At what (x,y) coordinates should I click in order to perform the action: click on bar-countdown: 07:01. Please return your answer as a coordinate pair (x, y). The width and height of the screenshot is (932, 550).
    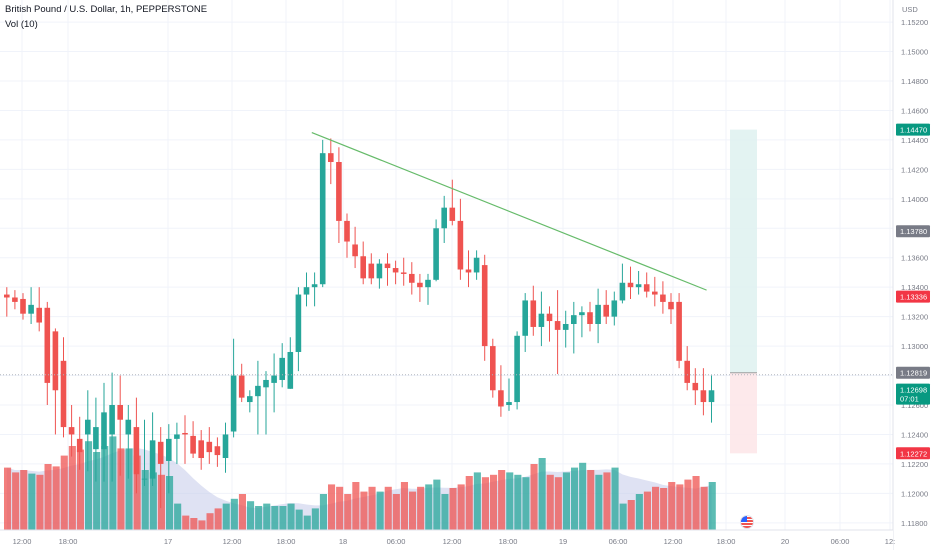
    Looking at the image, I should click on (909, 399).